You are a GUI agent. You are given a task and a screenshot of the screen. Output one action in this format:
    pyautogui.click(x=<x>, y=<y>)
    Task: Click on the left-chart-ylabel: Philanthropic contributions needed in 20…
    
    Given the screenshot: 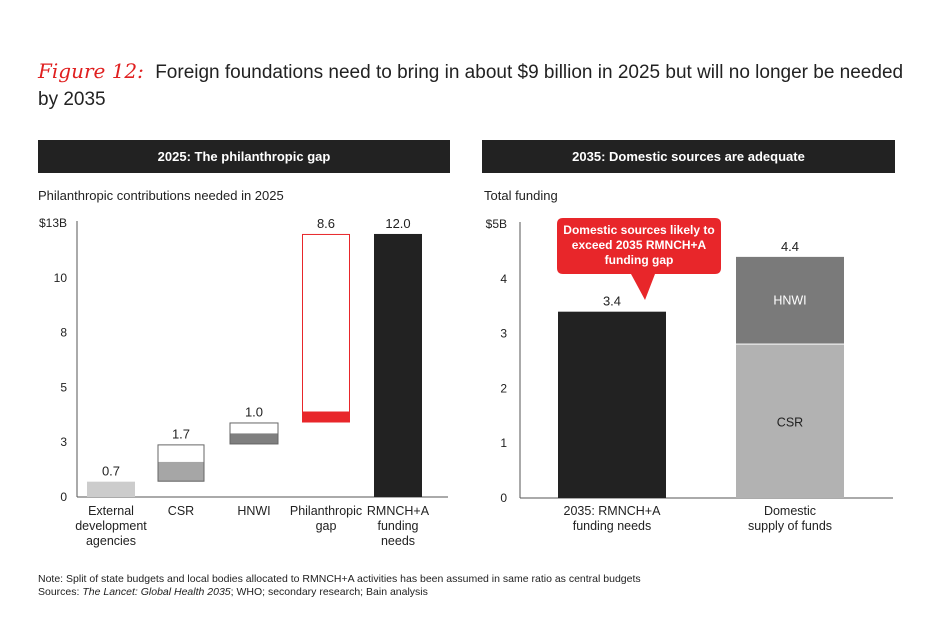 What is the action you would take?
    pyautogui.click(x=161, y=195)
    